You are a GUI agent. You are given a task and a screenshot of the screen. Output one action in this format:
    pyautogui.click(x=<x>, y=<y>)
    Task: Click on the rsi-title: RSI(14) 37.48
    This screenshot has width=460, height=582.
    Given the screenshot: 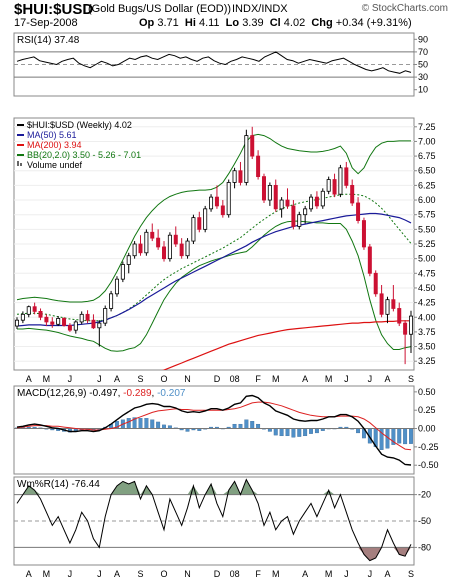 What is the action you would take?
    pyautogui.click(x=48, y=40)
    